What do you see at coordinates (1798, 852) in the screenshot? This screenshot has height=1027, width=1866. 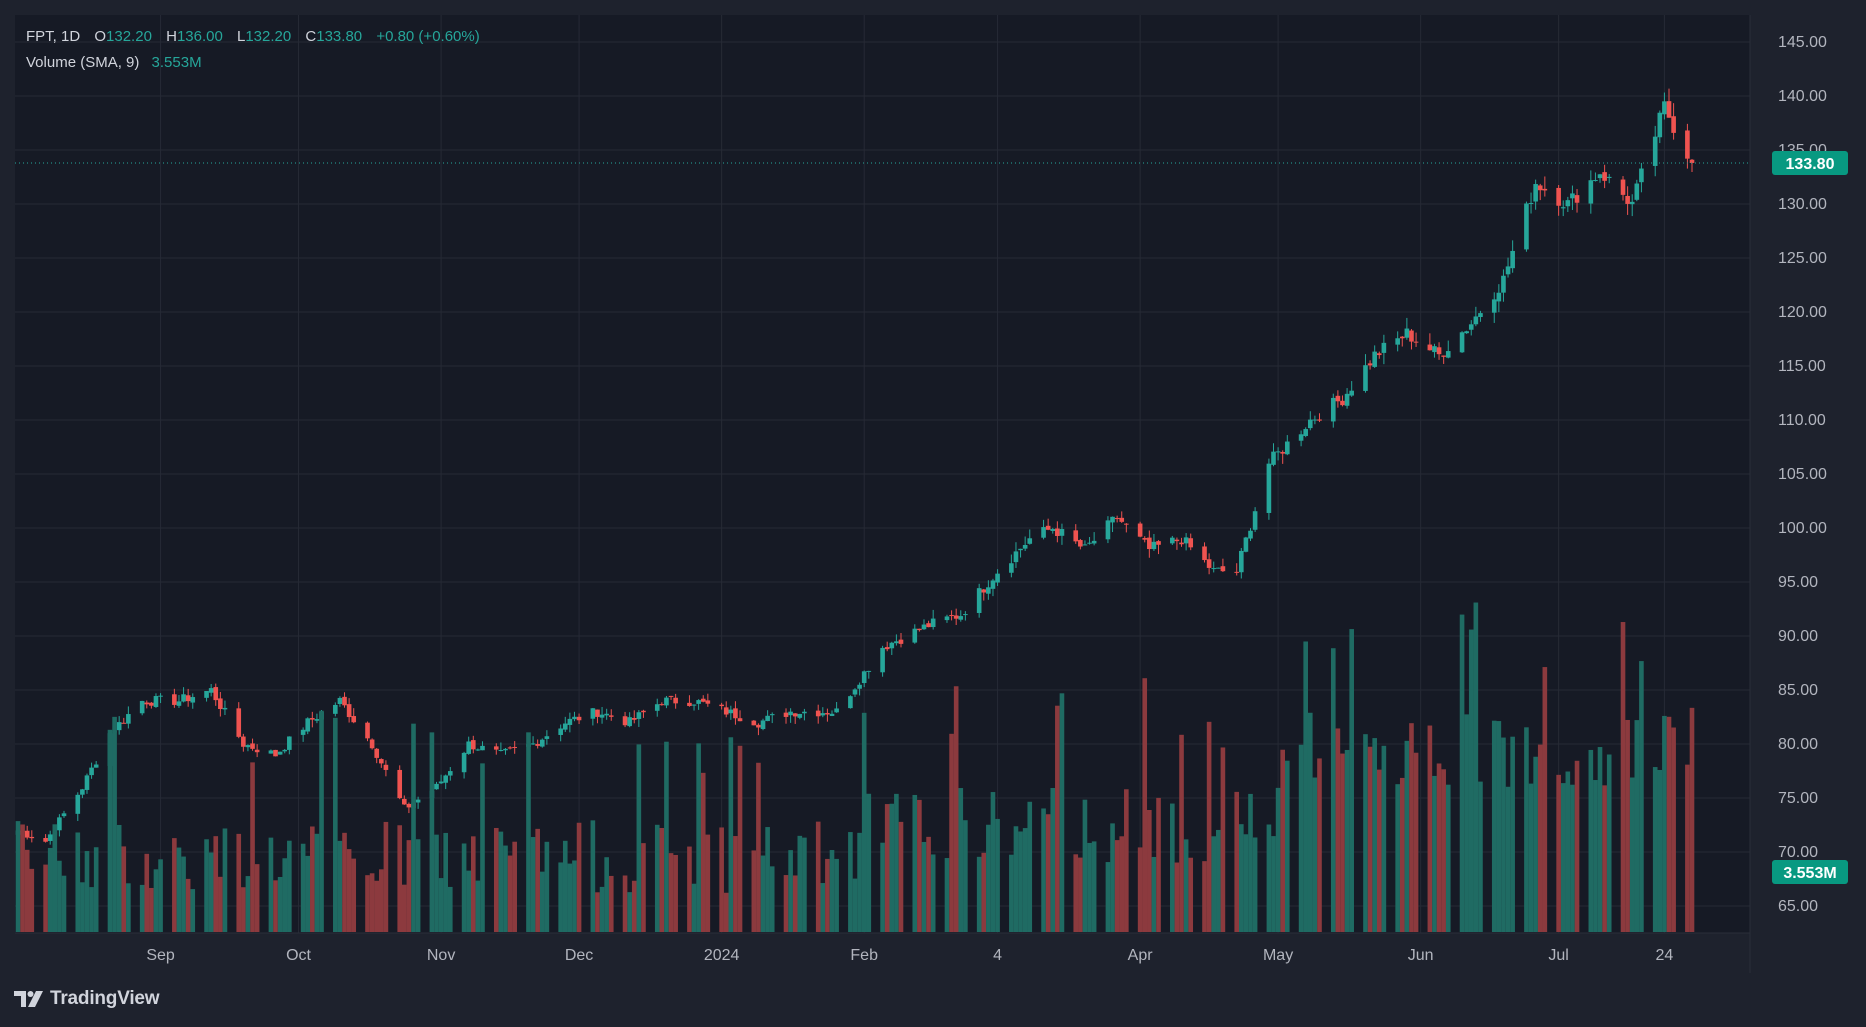 I see `price-tick-label: 70.00` at bounding box center [1798, 852].